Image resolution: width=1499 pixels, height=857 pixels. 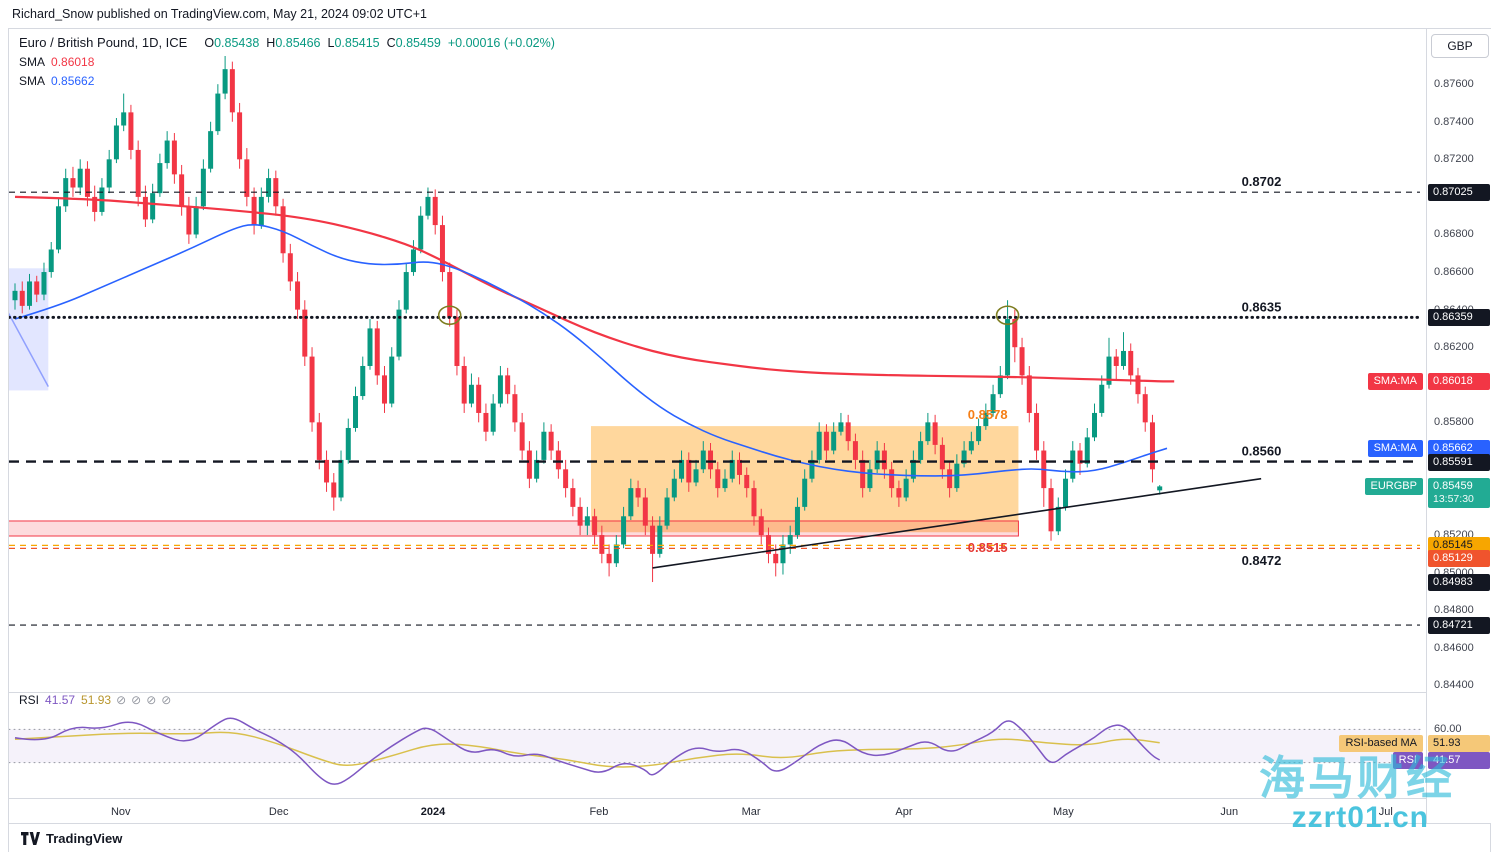 I want to click on time-axis-label: Feb, so click(x=598, y=812).